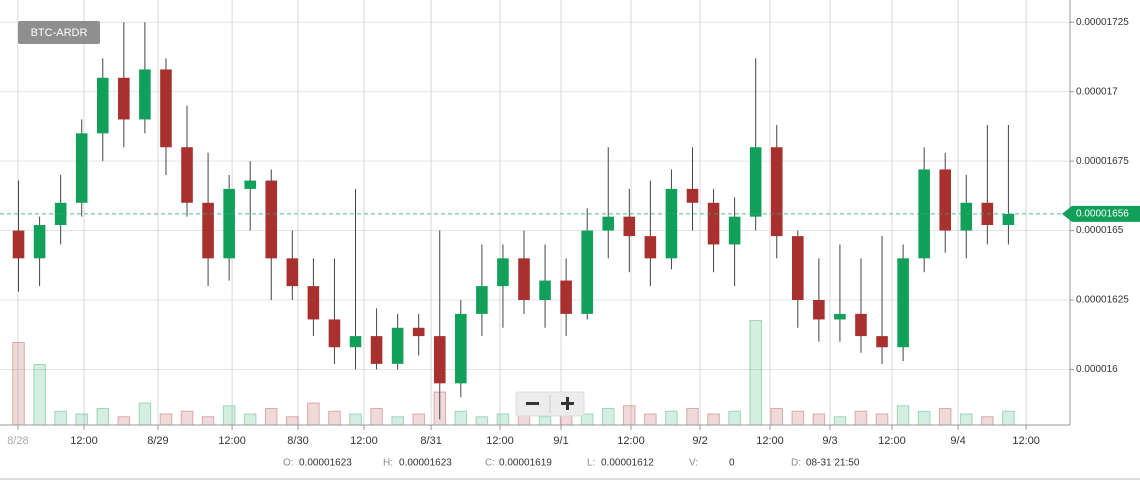 The width and height of the screenshot is (1140, 485). What do you see at coordinates (567, 403) in the screenshot?
I see `zoom-in-vertical` at bounding box center [567, 403].